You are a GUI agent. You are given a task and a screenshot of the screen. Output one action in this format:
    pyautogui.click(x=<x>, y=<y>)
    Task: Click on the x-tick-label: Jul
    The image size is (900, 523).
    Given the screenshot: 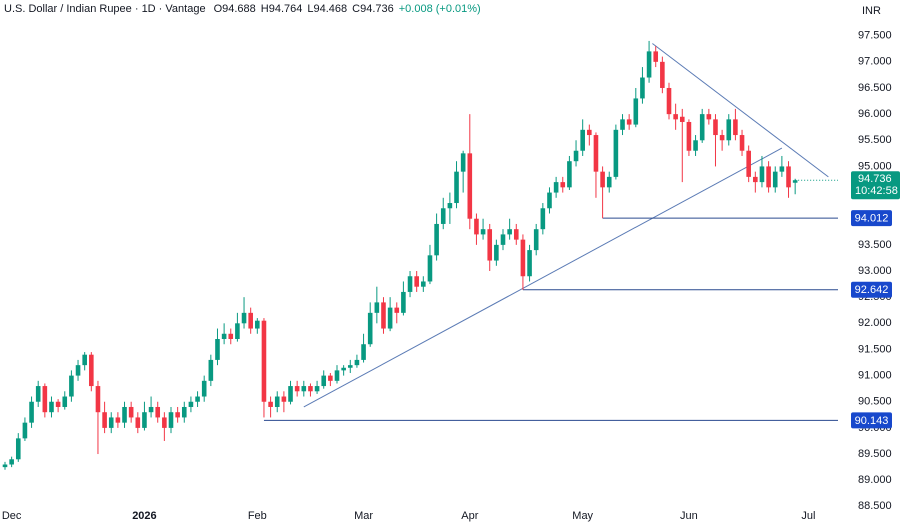 What is the action you would take?
    pyautogui.click(x=808, y=516)
    